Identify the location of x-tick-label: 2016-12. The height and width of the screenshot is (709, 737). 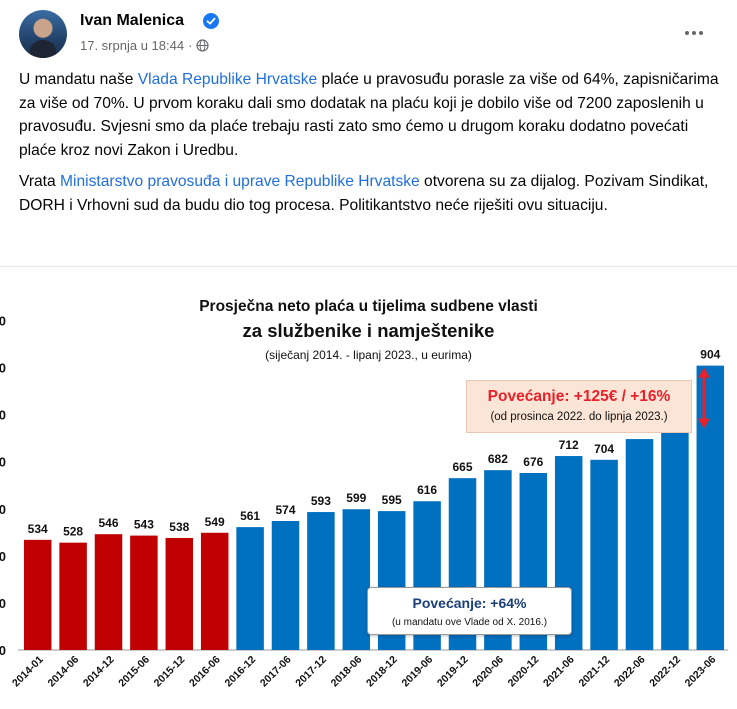
(240, 672).